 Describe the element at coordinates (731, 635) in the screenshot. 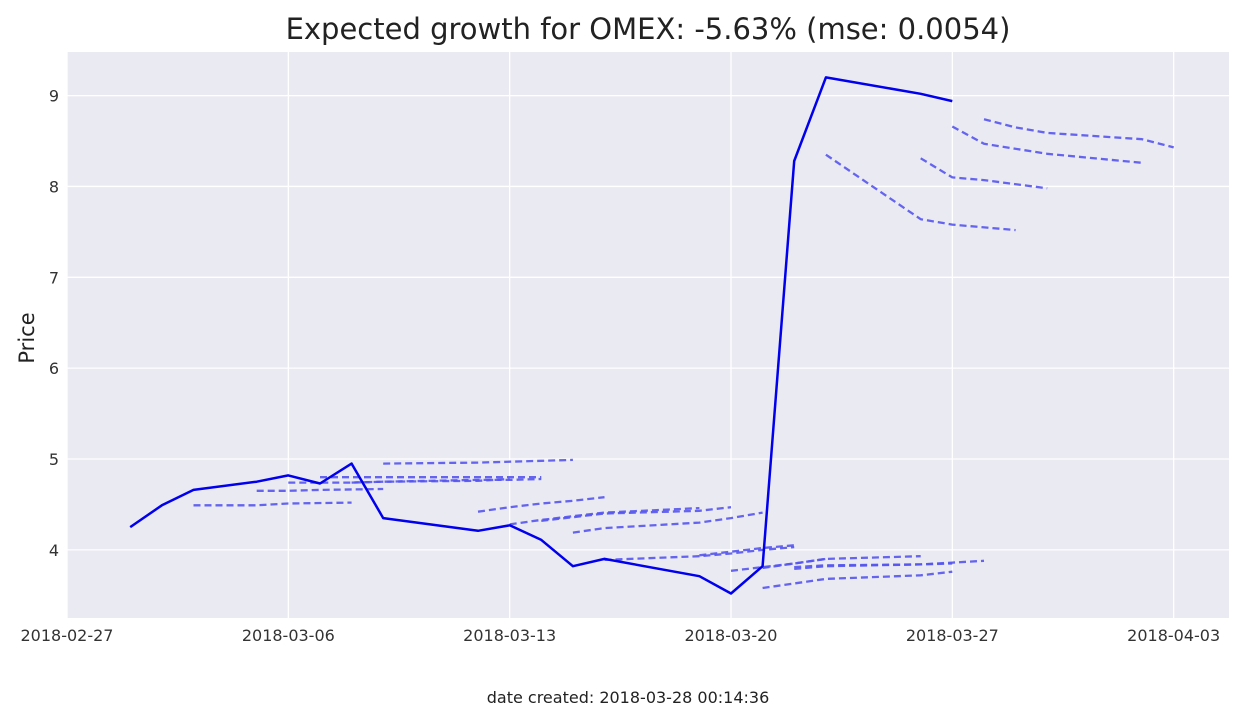

I see `x-tick-label: 2018-03-20` at that location.